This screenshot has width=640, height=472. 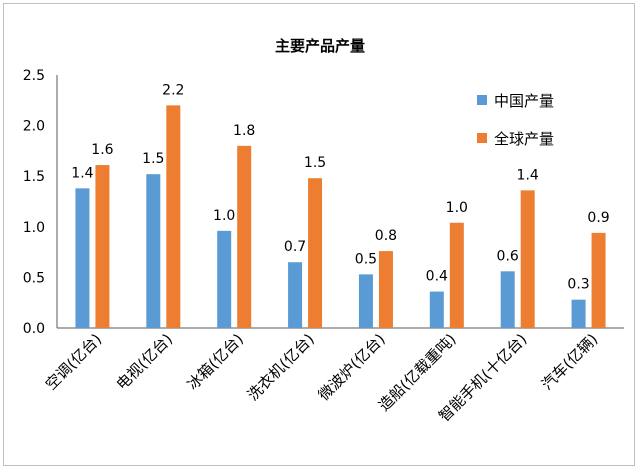 I want to click on data-label: 2.2, so click(x=173, y=90).